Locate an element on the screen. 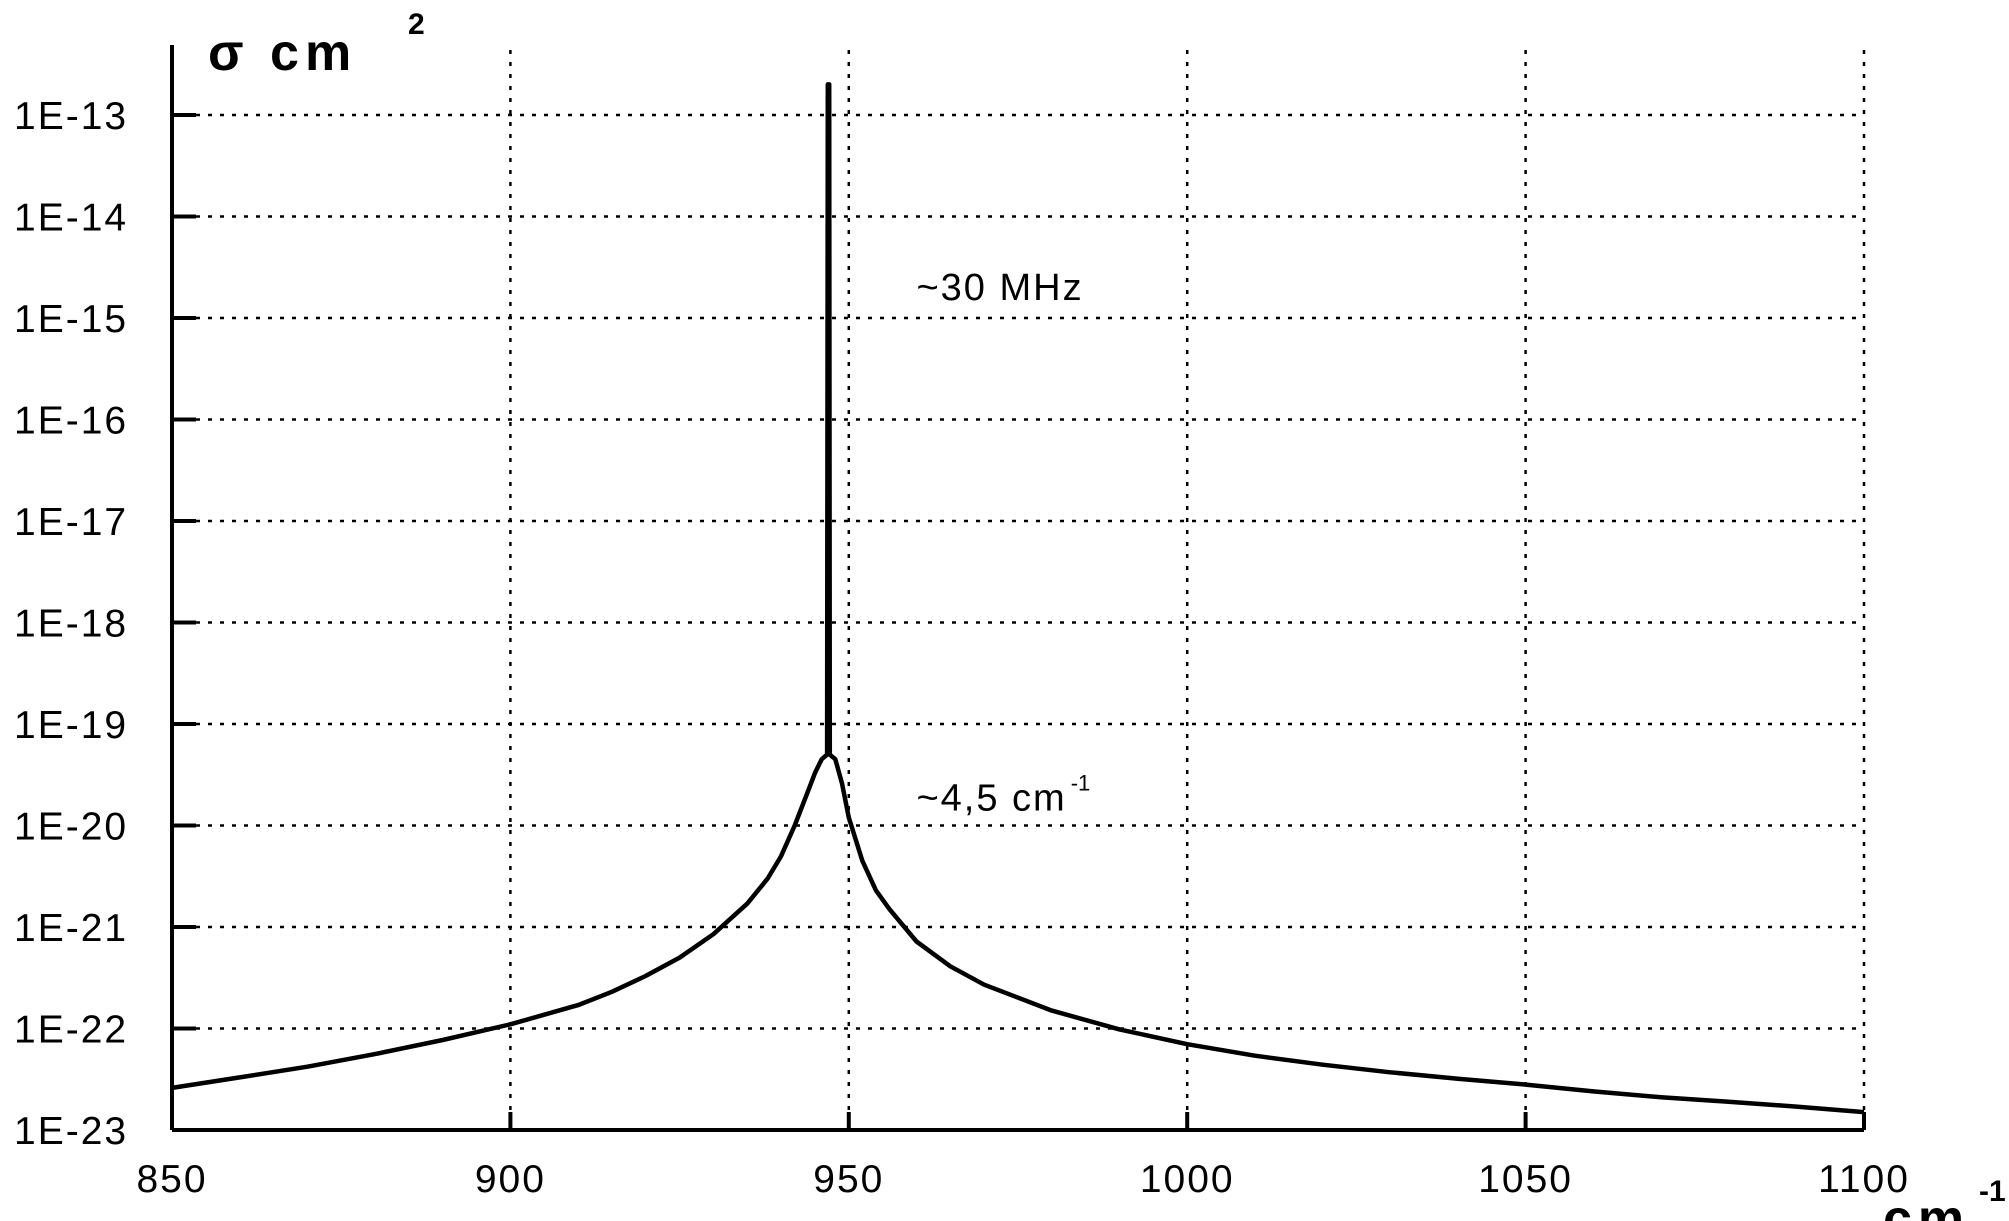 The height and width of the screenshot is (1221, 2009). x-tick-label: 950 is located at coordinates (848, 1179).